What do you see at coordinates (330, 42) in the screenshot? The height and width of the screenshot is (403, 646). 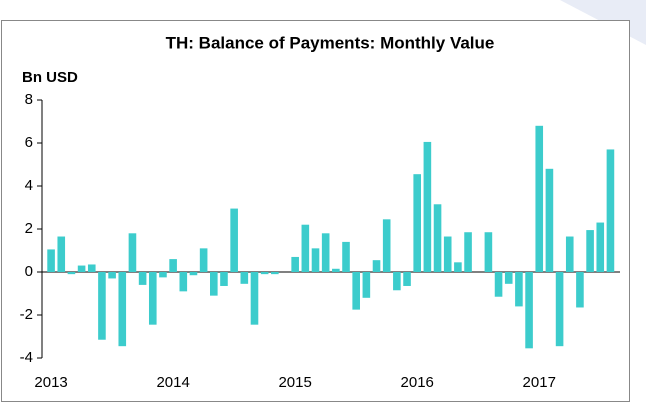 I see `chart-title: TH: Balance of Payments: Monthly Value` at bounding box center [330, 42].